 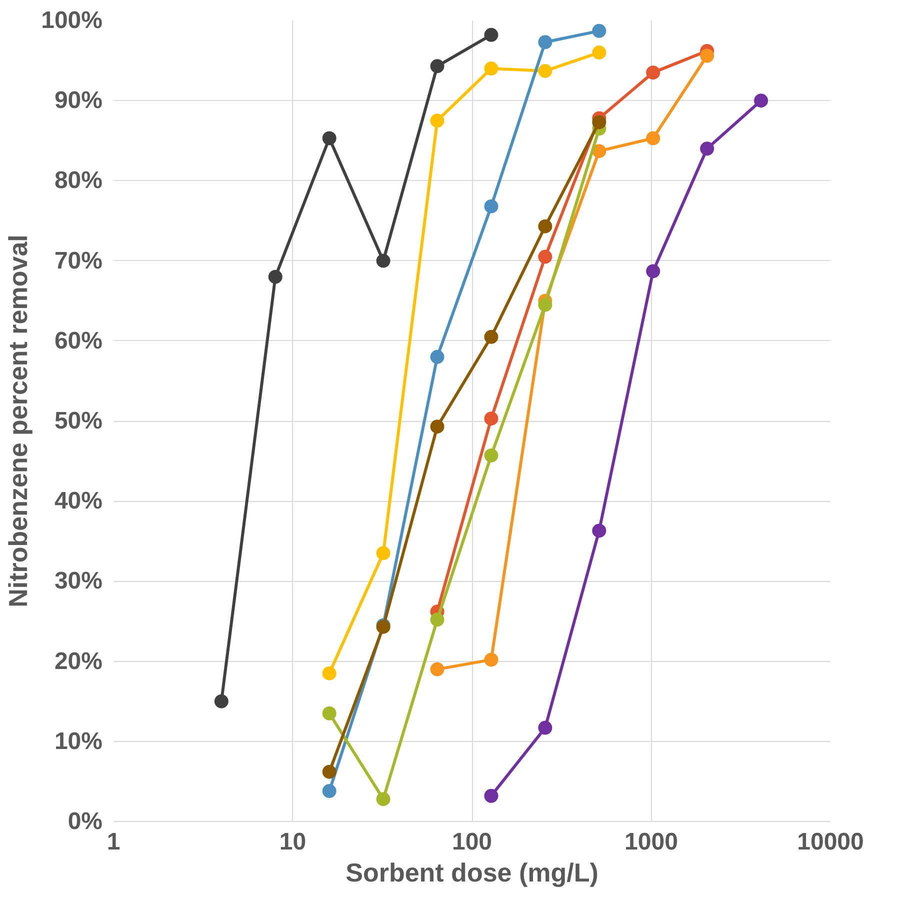 I want to click on x-axis-title: Sorbent dose (mg/L), so click(x=472, y=873).